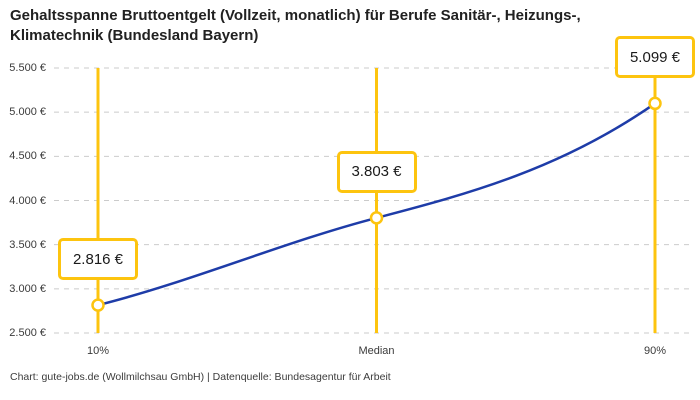 Image resolution: width=700 pixels, height=400 pixels. I want to click on chart-title-line: Klimatechnik (Bundesland Bayern), so click(134, 35).